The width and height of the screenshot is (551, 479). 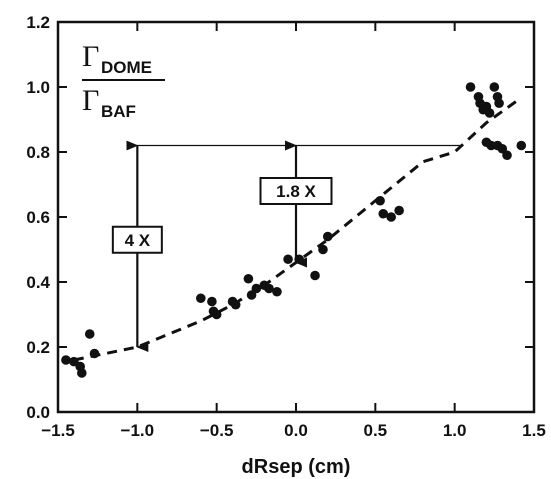 What do you see at coordinates (217, 430) in the screenshot?
I see `x-tick-label: −0.5` at bounding box center [217, 430].